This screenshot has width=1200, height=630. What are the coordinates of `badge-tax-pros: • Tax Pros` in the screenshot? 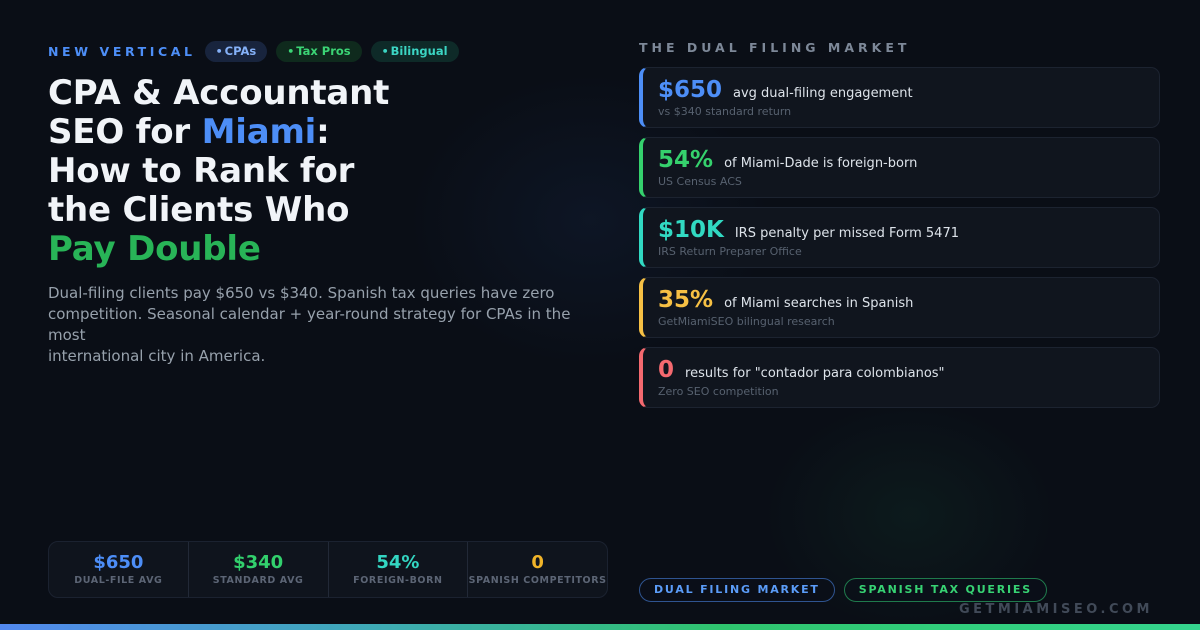 It's located at (319, 51).